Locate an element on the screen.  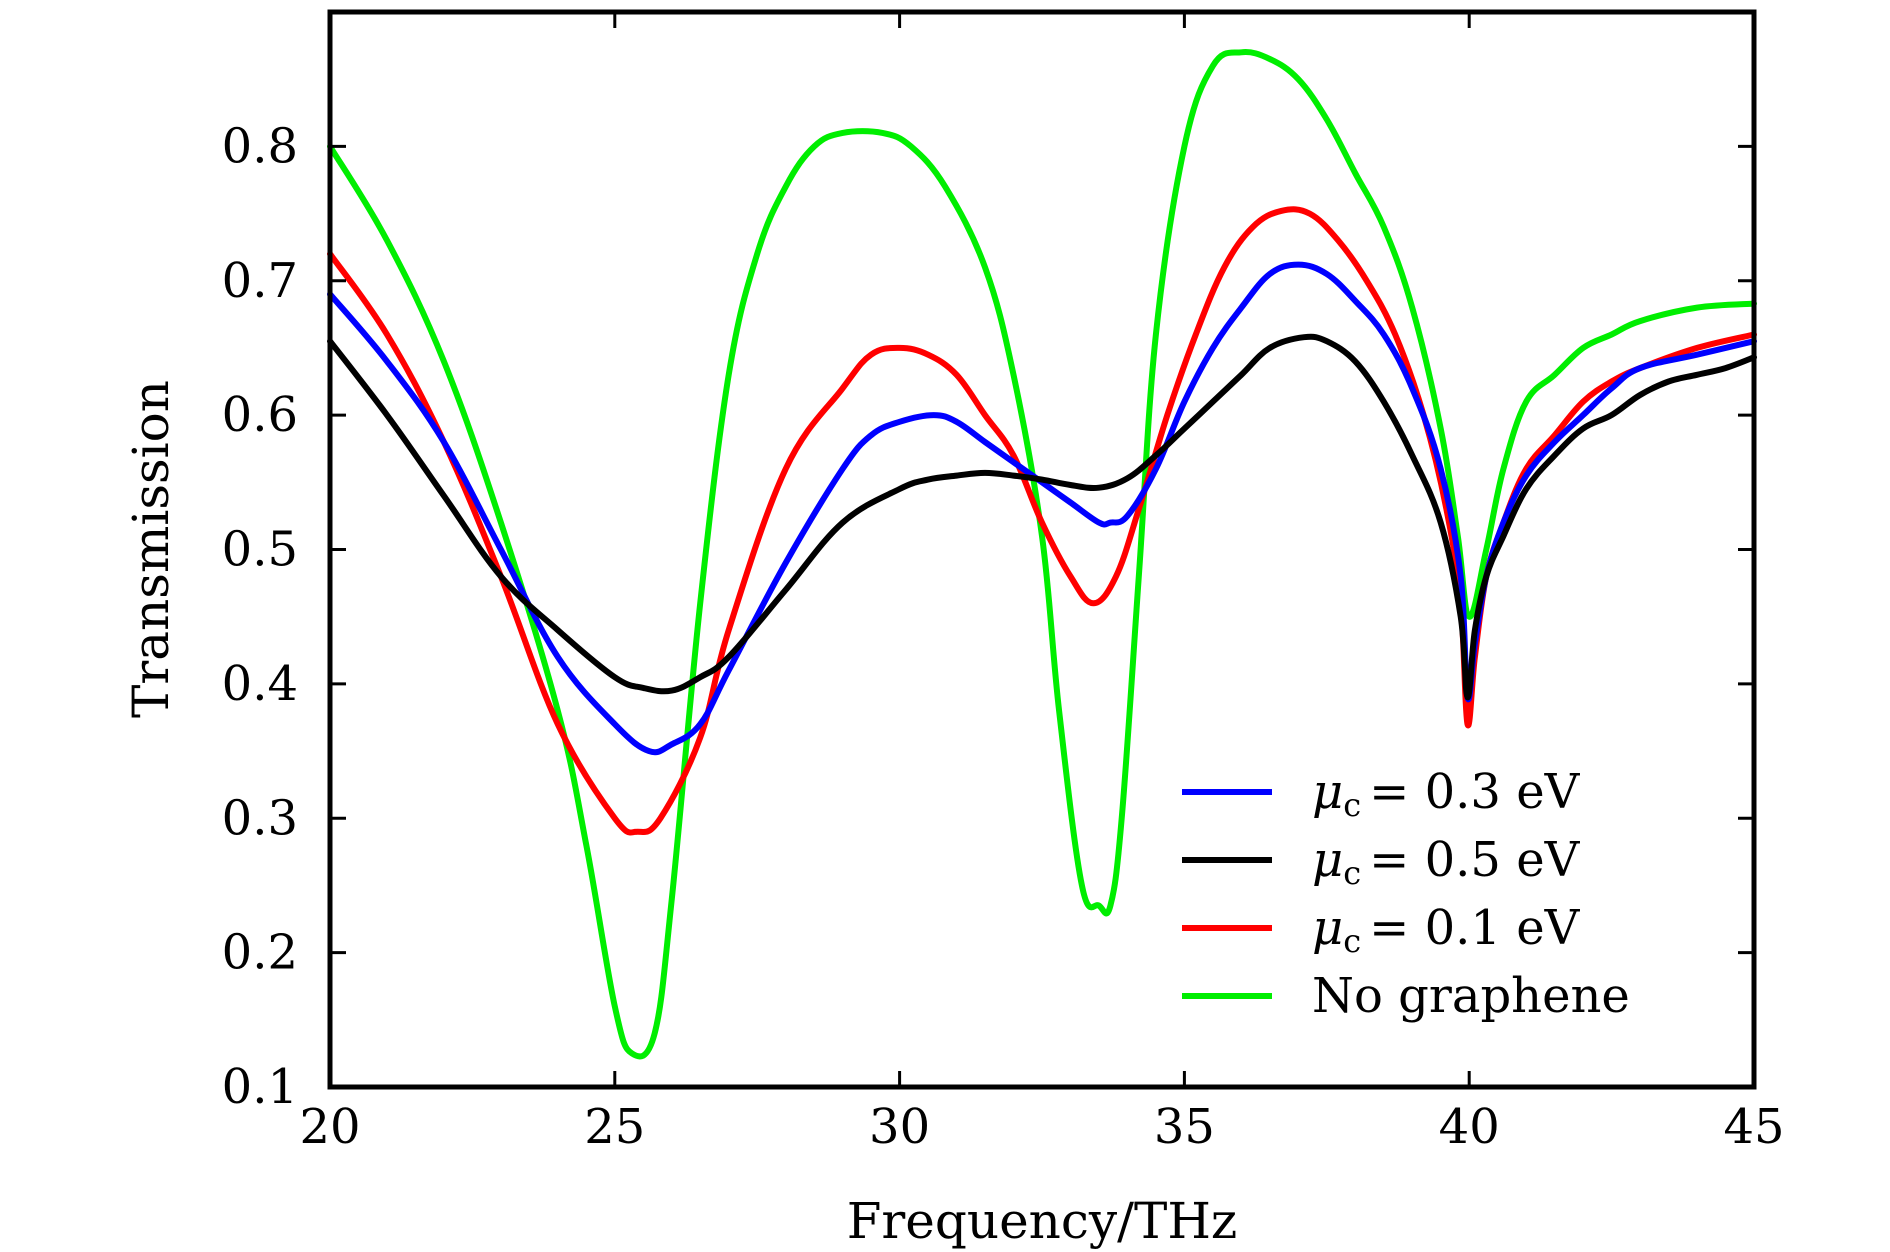
y-tick-label: 0.1 is located at coordinates (260, 1087).